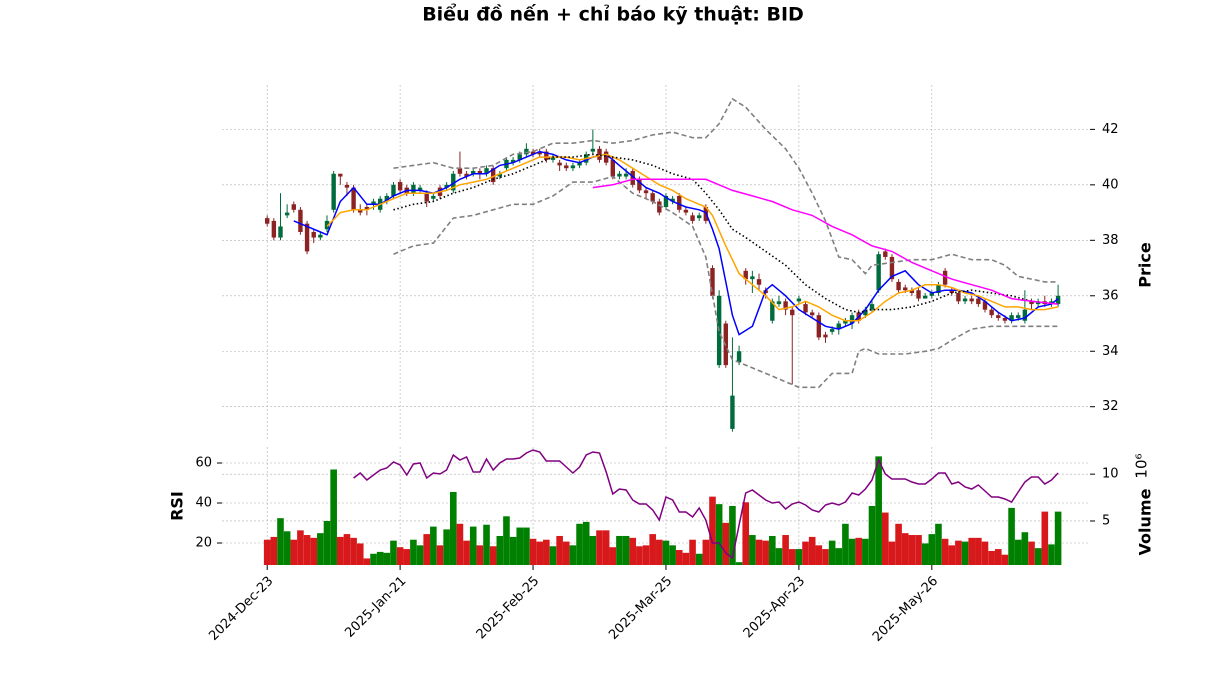  I want to click on y-axis-label: RSI, so click(177, 506).